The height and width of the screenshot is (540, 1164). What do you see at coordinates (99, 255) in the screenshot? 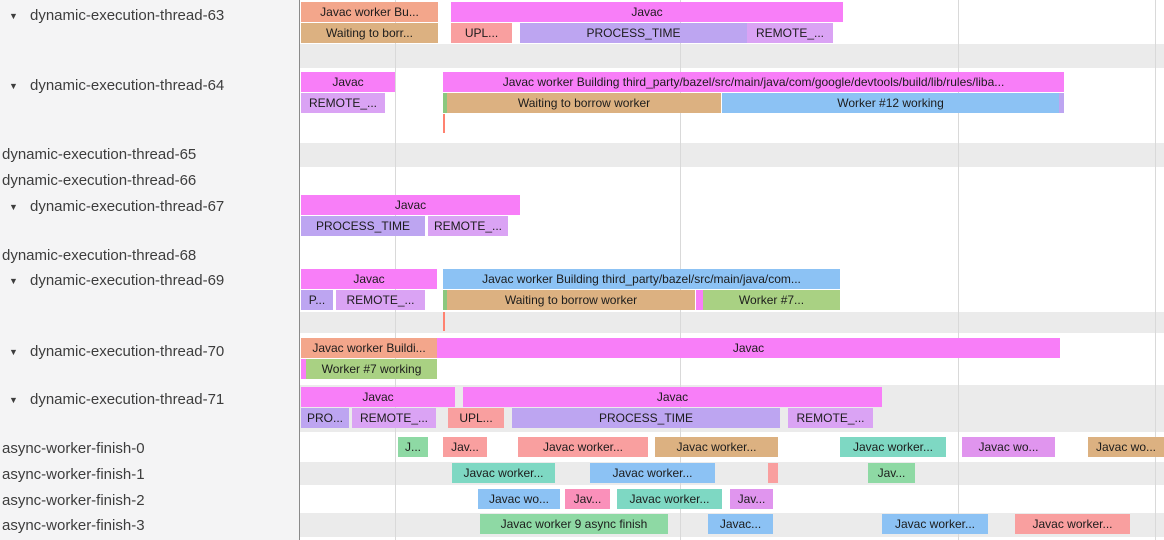
I see `track-label: dynamic-execution-thread-68` at bounding box center [99, 255].